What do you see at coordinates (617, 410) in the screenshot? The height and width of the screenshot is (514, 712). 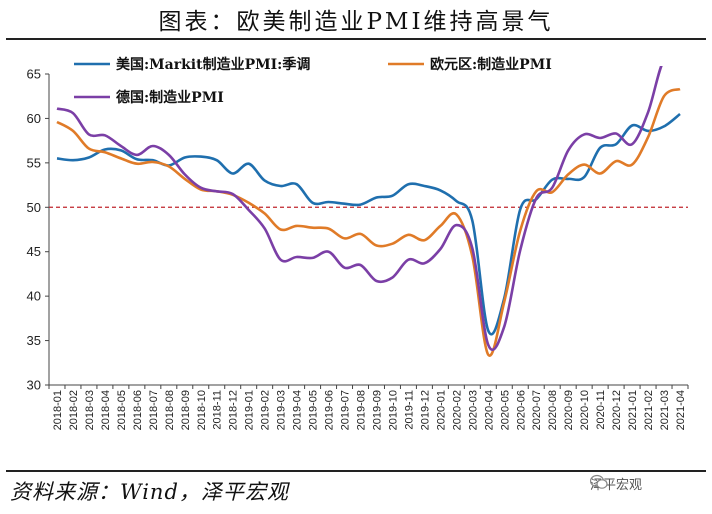 I see `x-tick-label: 2020-12` at bounding box center [617, 410].